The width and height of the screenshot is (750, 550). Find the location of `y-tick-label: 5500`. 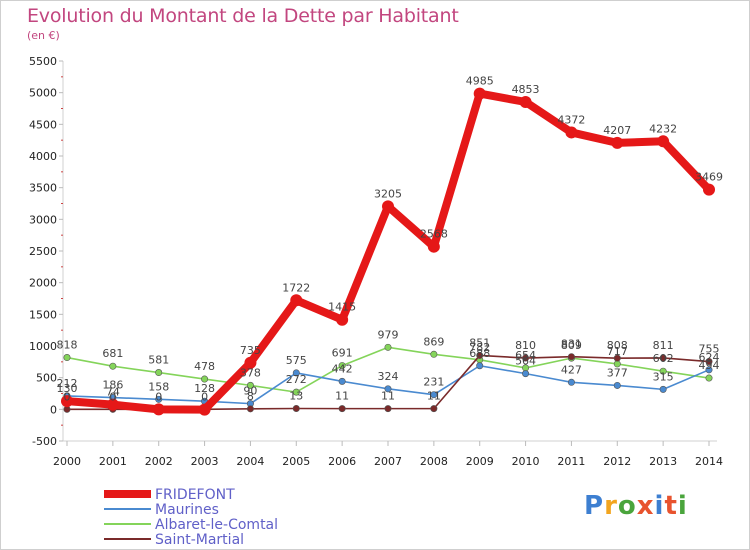

y-tick-label: 5500 is located at coordinates (43, 61).